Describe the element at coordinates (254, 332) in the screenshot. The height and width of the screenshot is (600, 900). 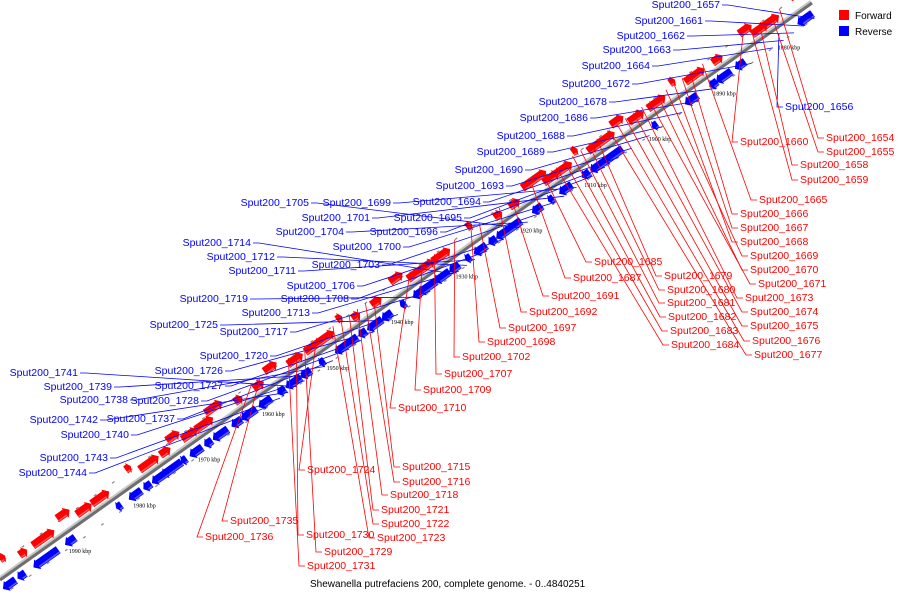
I see `reverse-gene-label: Sput200_1717` at that location.